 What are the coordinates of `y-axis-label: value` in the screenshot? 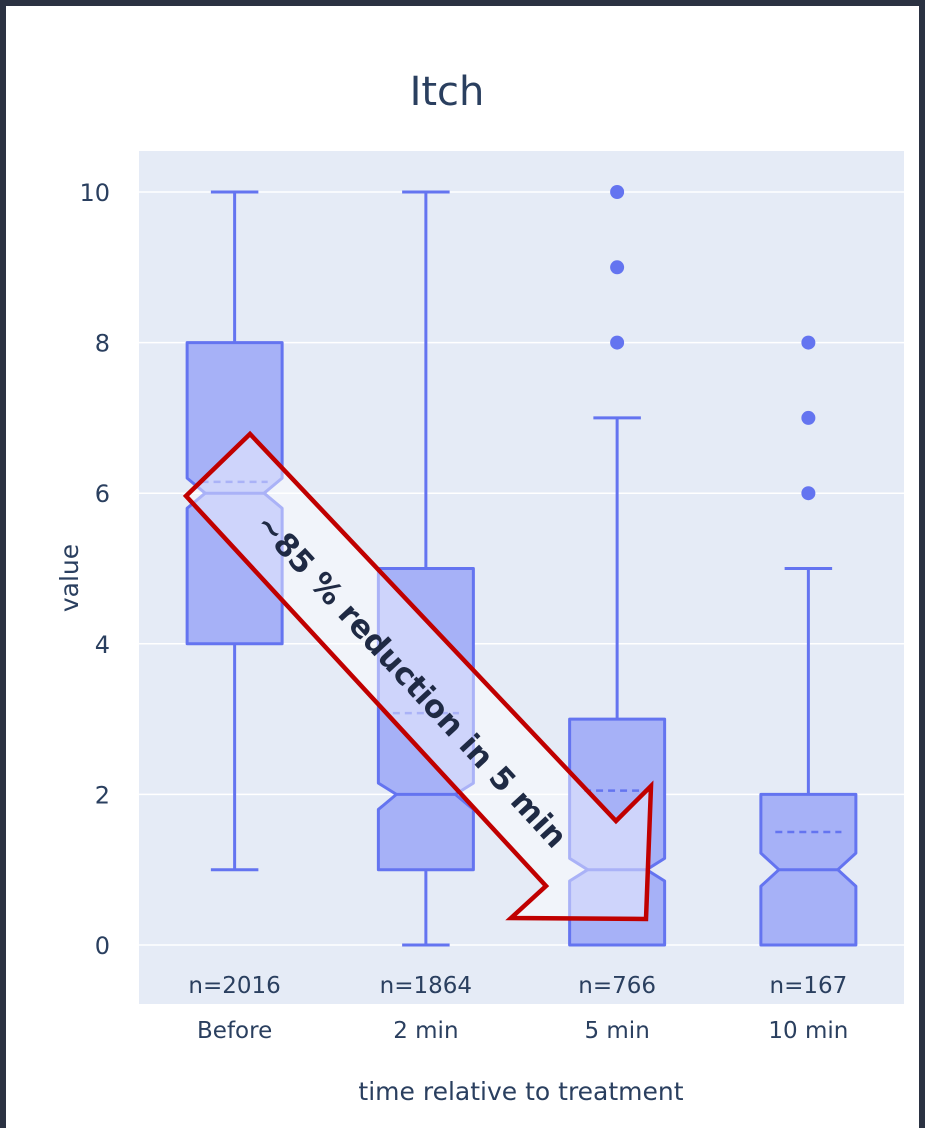 It's located at (69, 578).